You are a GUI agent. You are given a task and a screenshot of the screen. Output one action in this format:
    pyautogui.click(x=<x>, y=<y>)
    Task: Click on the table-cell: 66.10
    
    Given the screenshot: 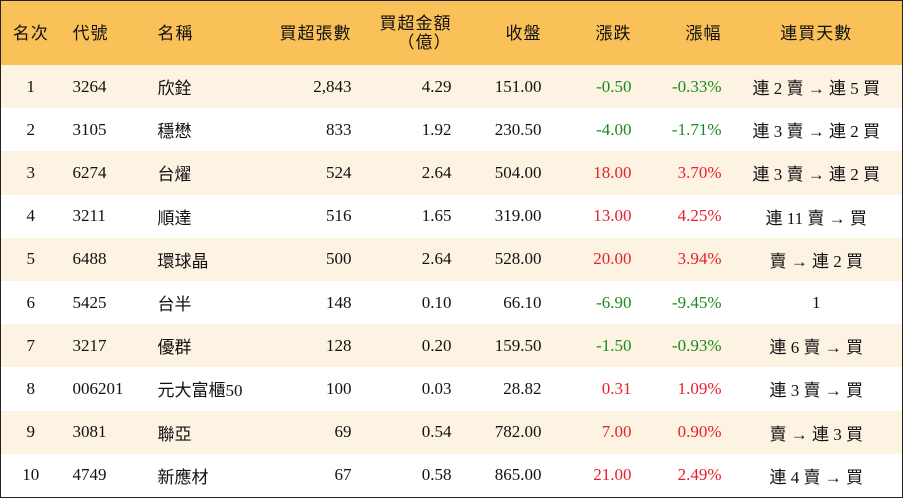 What is the action you would take?
    pyautogui.click(x=522, y=302)
    